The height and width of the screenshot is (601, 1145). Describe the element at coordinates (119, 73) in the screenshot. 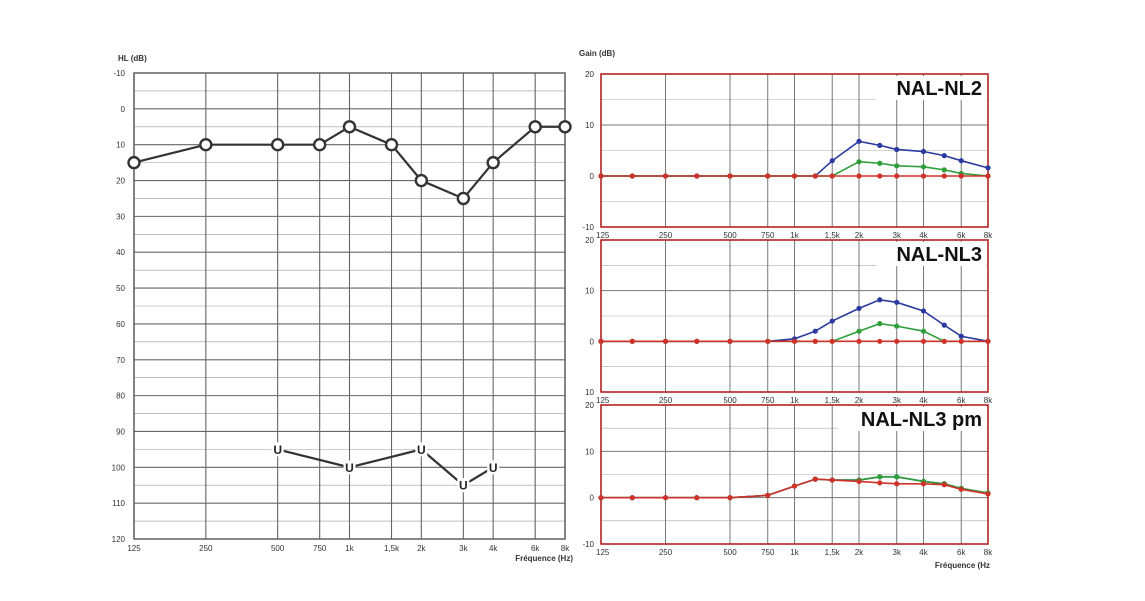

I see `y-tick-label: -10` at that location.